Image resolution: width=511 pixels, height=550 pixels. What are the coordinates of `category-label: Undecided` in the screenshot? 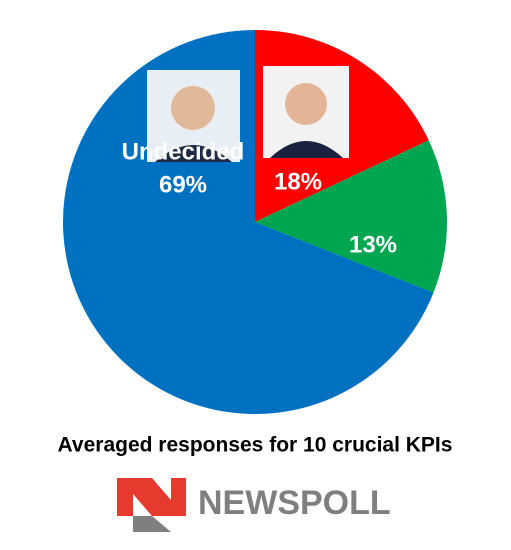 It's located at (183, 151).